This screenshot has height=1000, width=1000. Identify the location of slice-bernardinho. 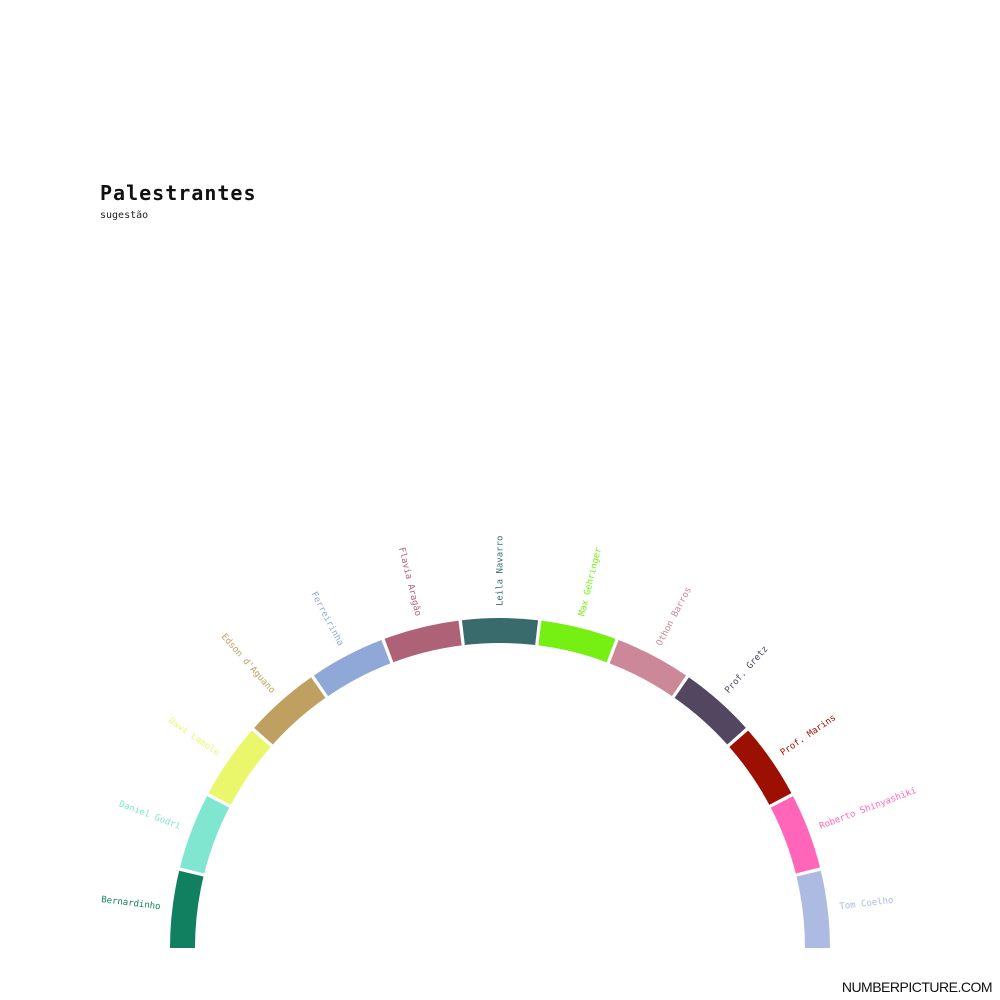
(187, 909).